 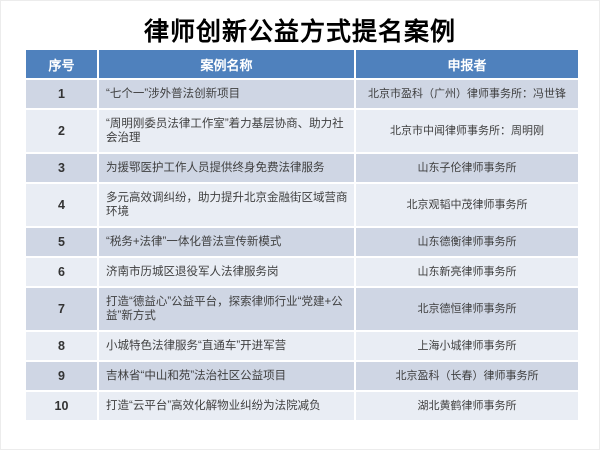 What do you see at coordinates (226, 205) in the screenshot?
I see `case-name-cell: 多元高效调纠纷，助力提升北京金融街区域营商环境` at bounding box center [226, 205].